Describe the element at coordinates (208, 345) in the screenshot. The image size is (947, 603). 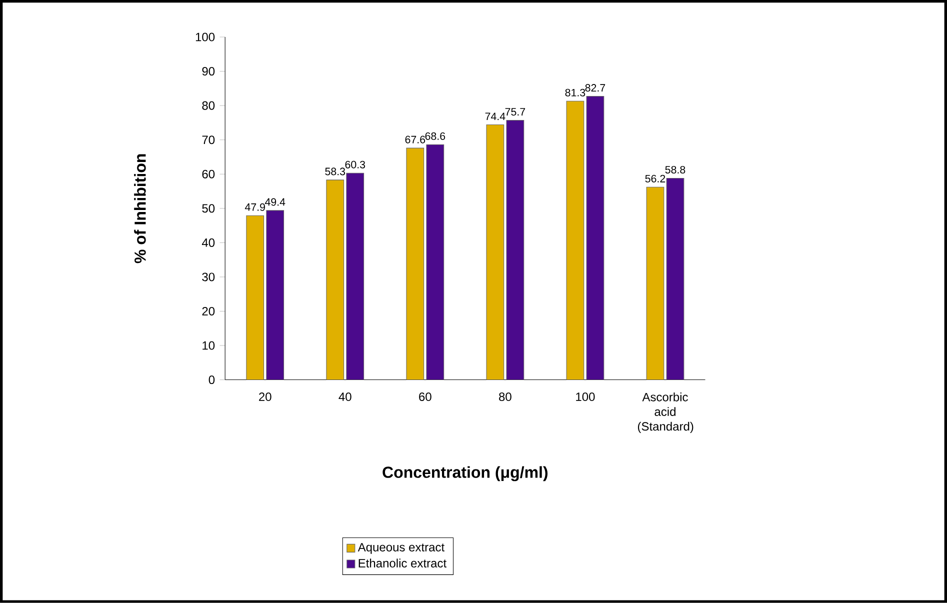
I see `y-tick-label: 10` at that location.